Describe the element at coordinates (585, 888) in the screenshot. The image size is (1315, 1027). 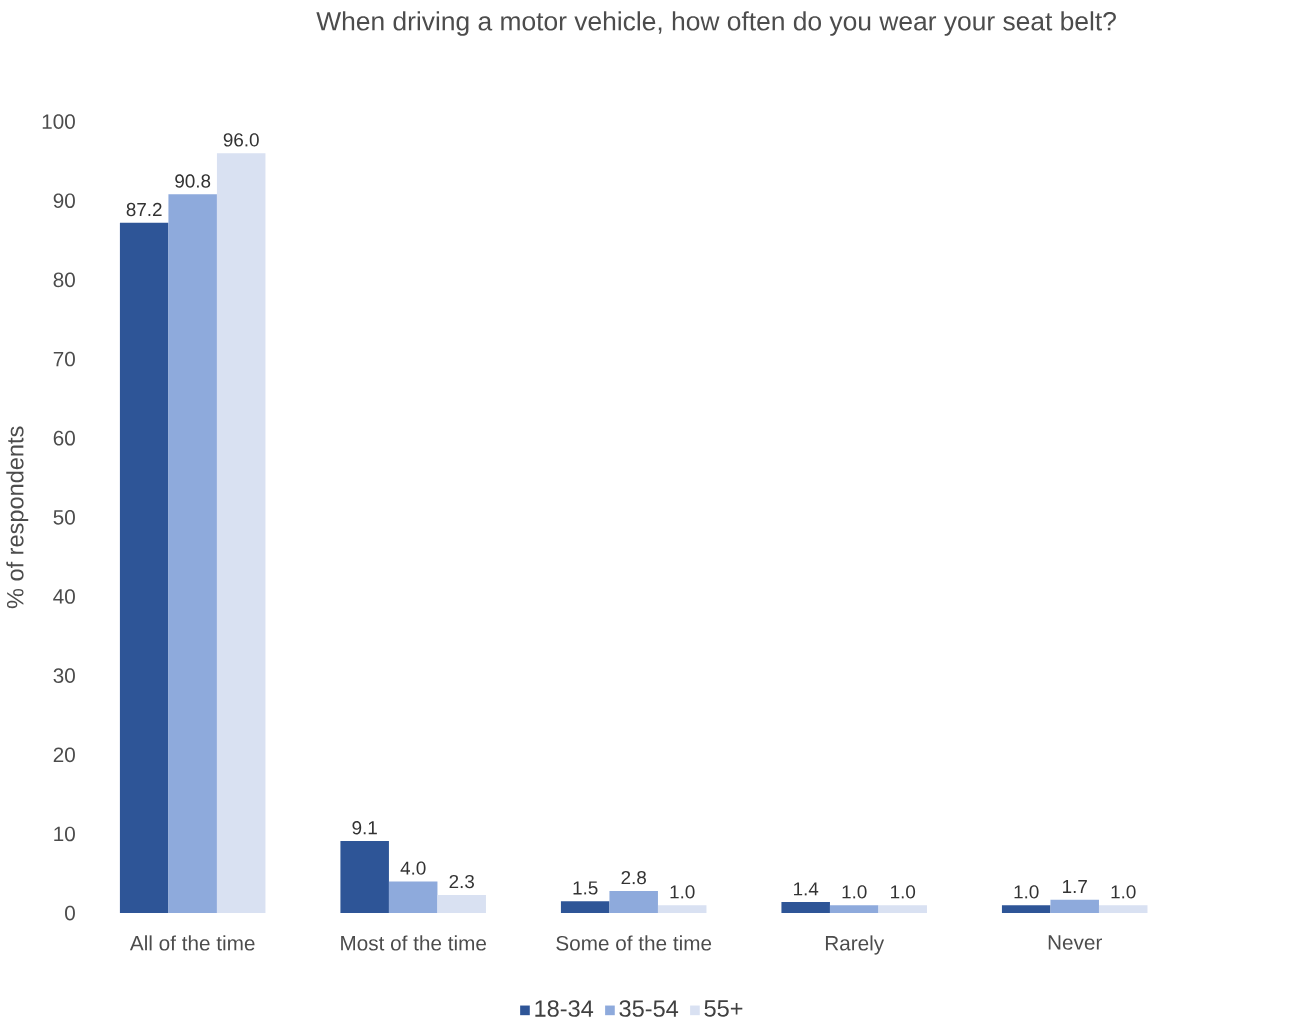
I see `data-label: 1.5` at that location.